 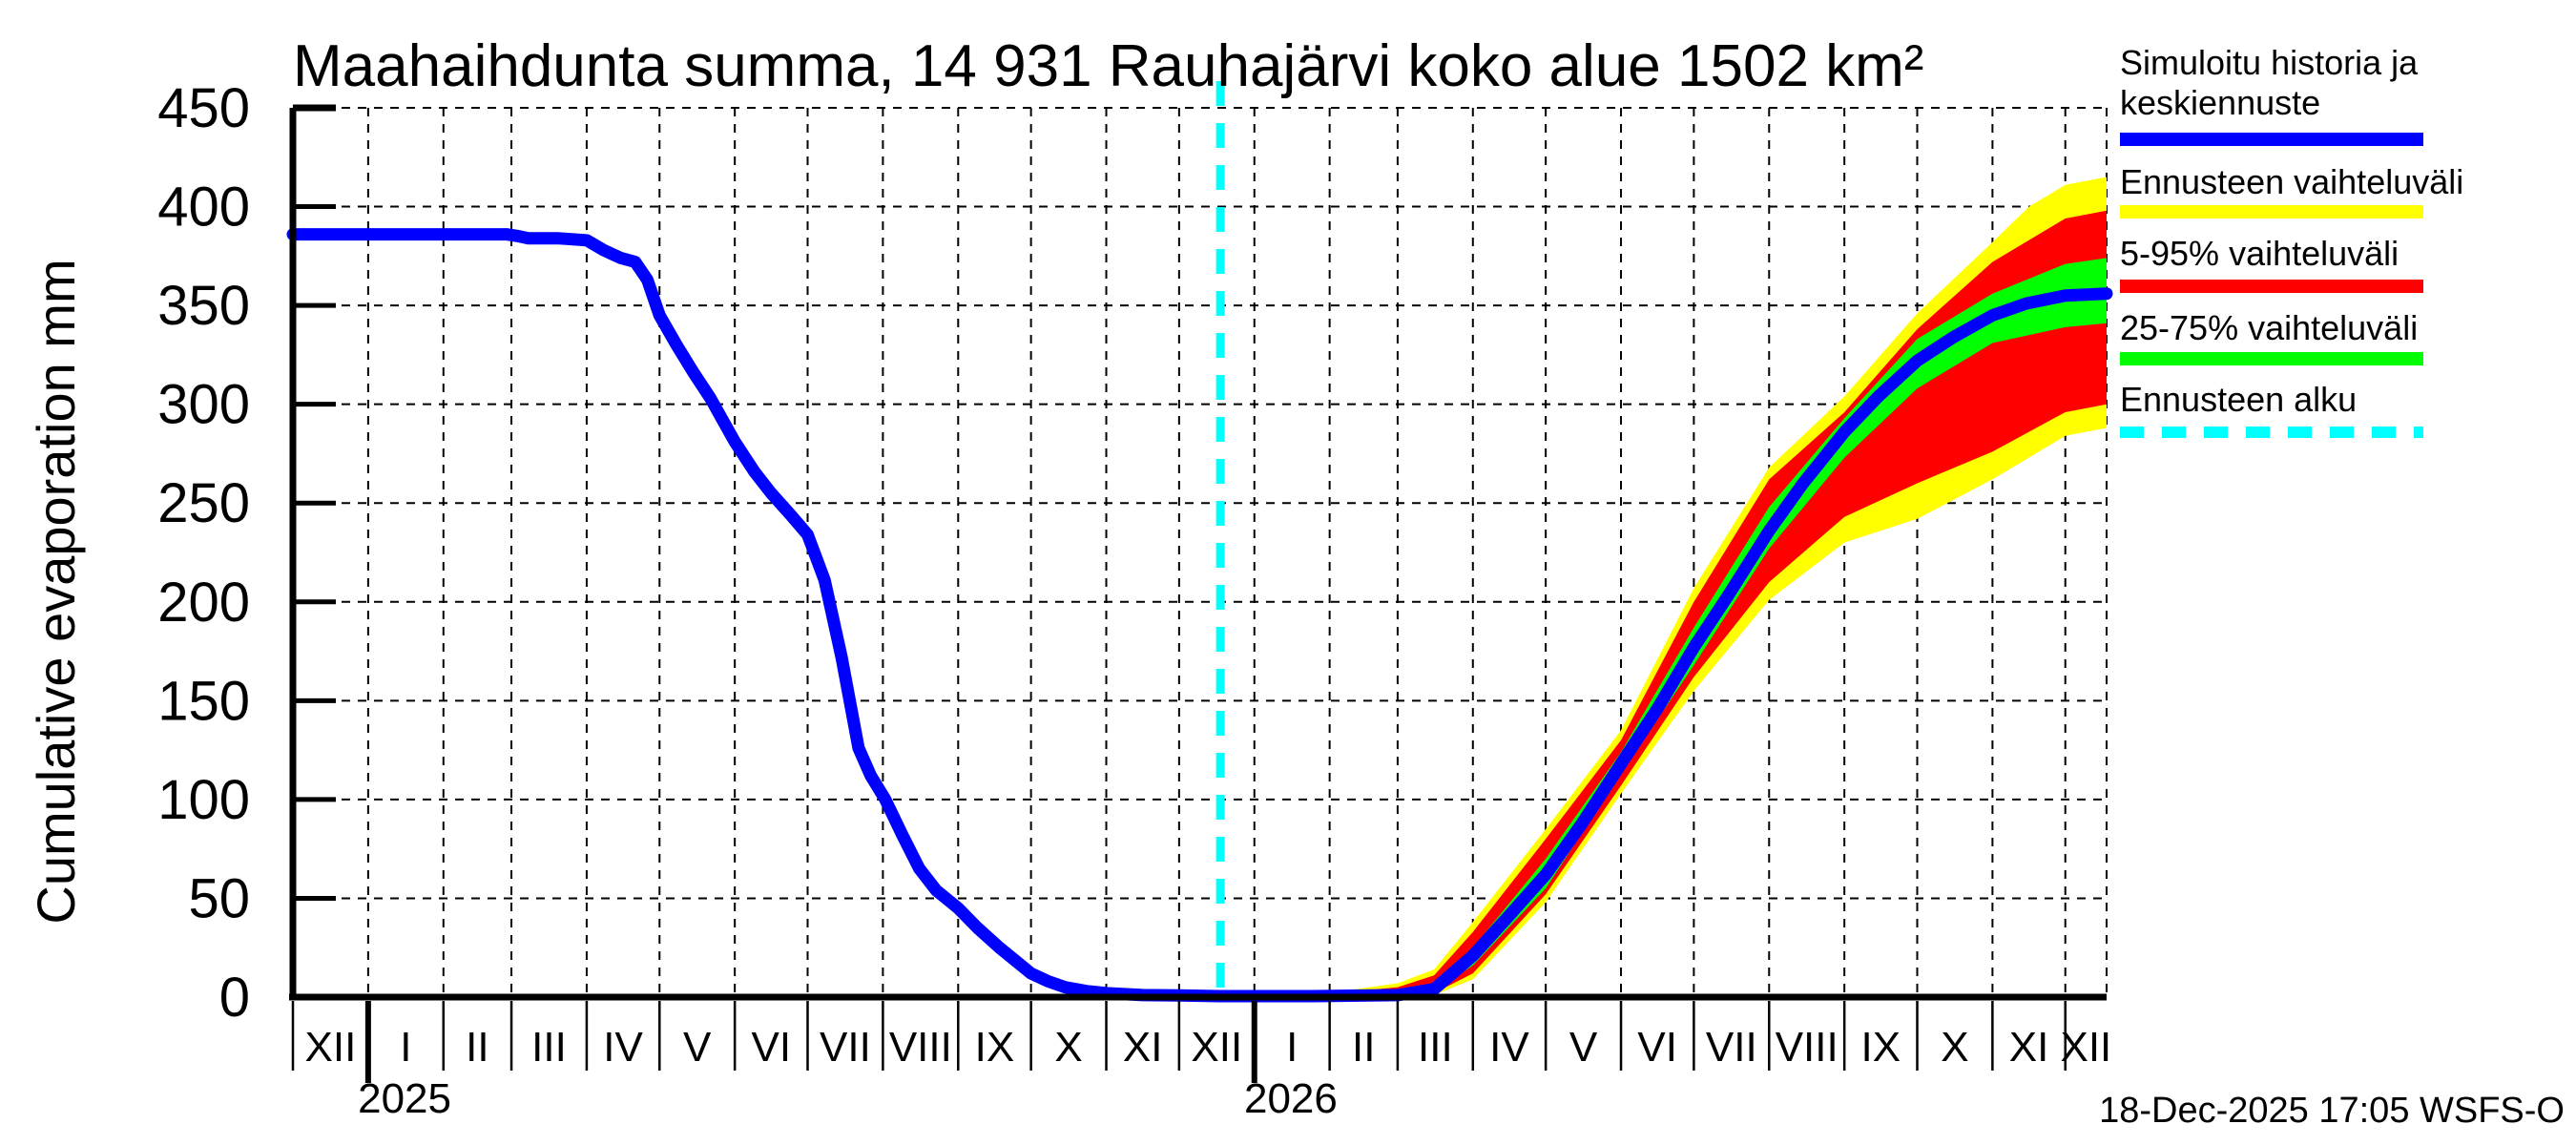 What do you see at coordinates (203, 208) in the screenshot?
I see `y-tick-label: 400` at bounding box center [203, 208].